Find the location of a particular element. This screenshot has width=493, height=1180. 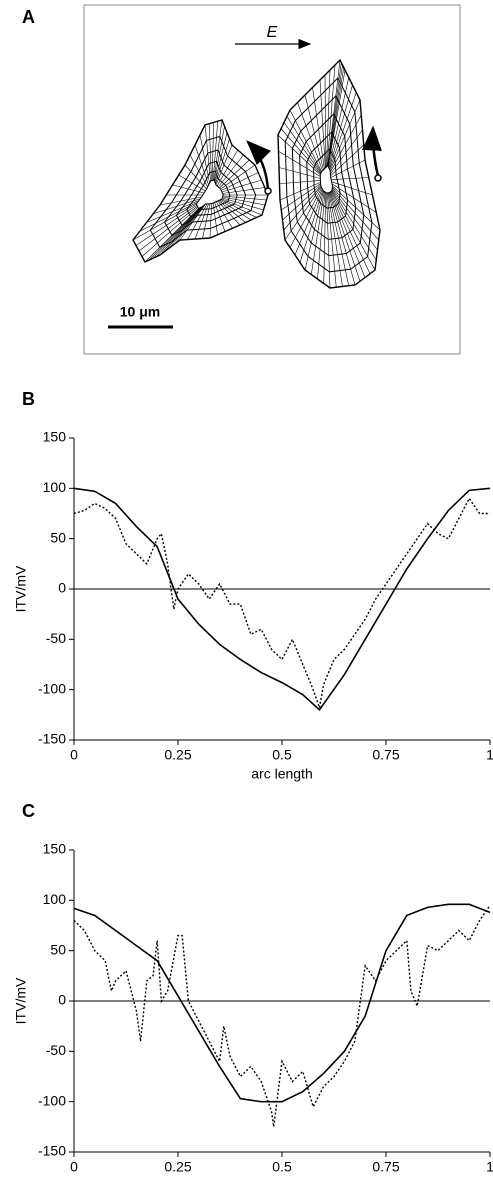

cells is located at coordinates (256, 173).